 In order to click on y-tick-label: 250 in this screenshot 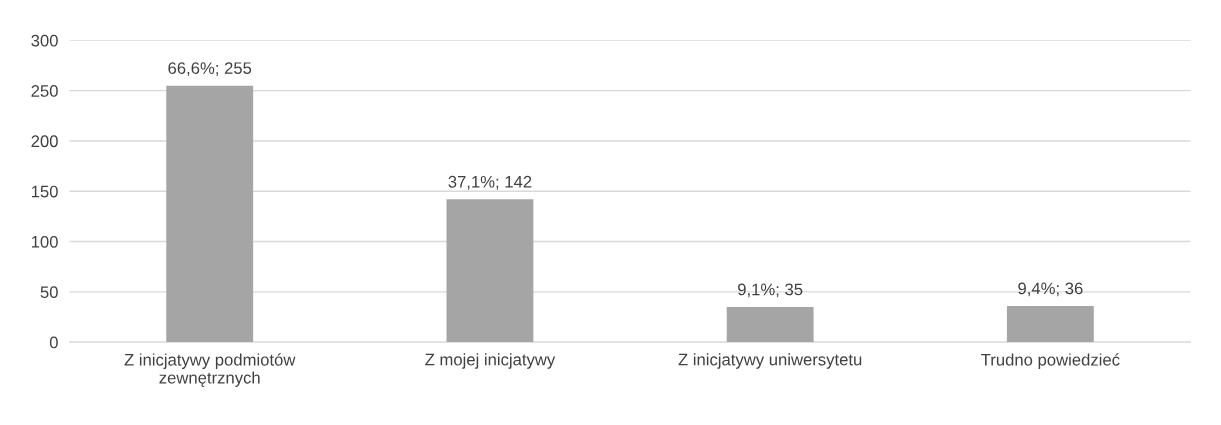, I will do `click(44, 91)`.